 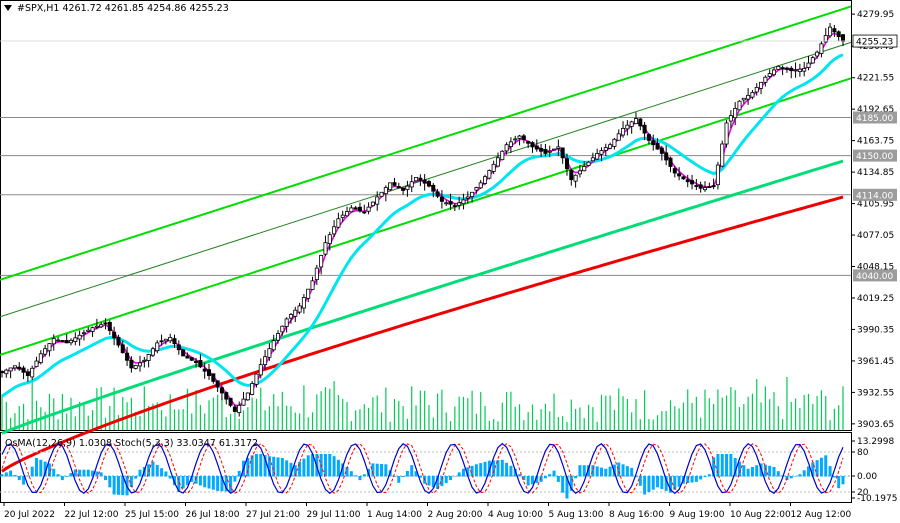 I want to click on level-label: 4040.00, so click(x=874, y=277).